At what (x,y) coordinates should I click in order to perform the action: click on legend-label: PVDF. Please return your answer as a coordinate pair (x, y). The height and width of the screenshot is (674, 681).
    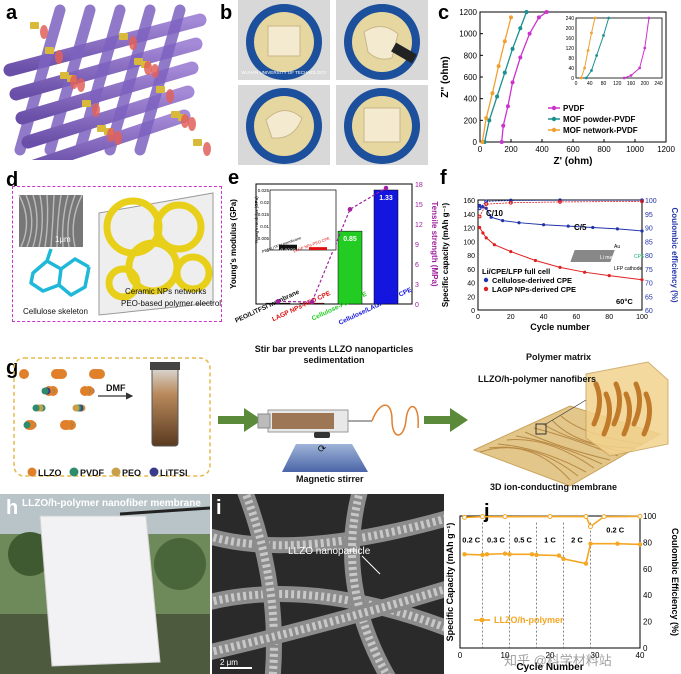
    Looking at the image, I should click on (573, 108).